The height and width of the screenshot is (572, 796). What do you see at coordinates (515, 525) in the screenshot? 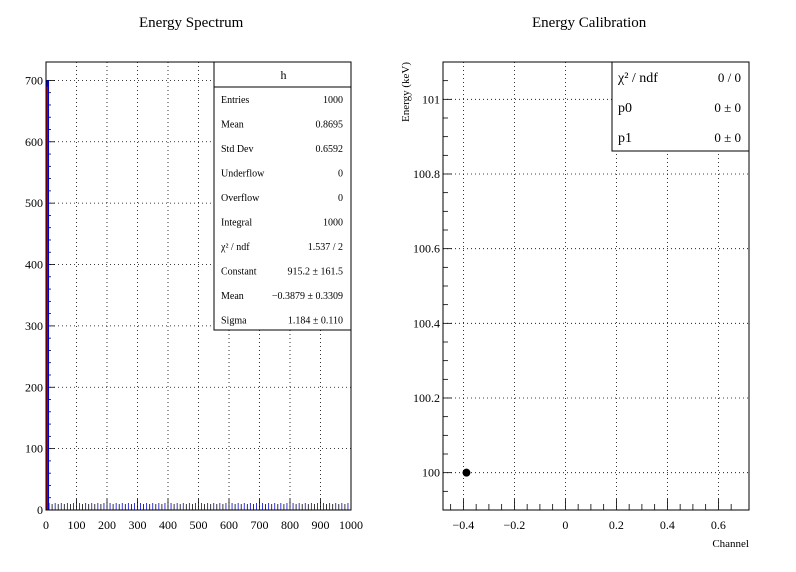
I see `x-tick-label: −0.2` at bounding box center [515, 525].